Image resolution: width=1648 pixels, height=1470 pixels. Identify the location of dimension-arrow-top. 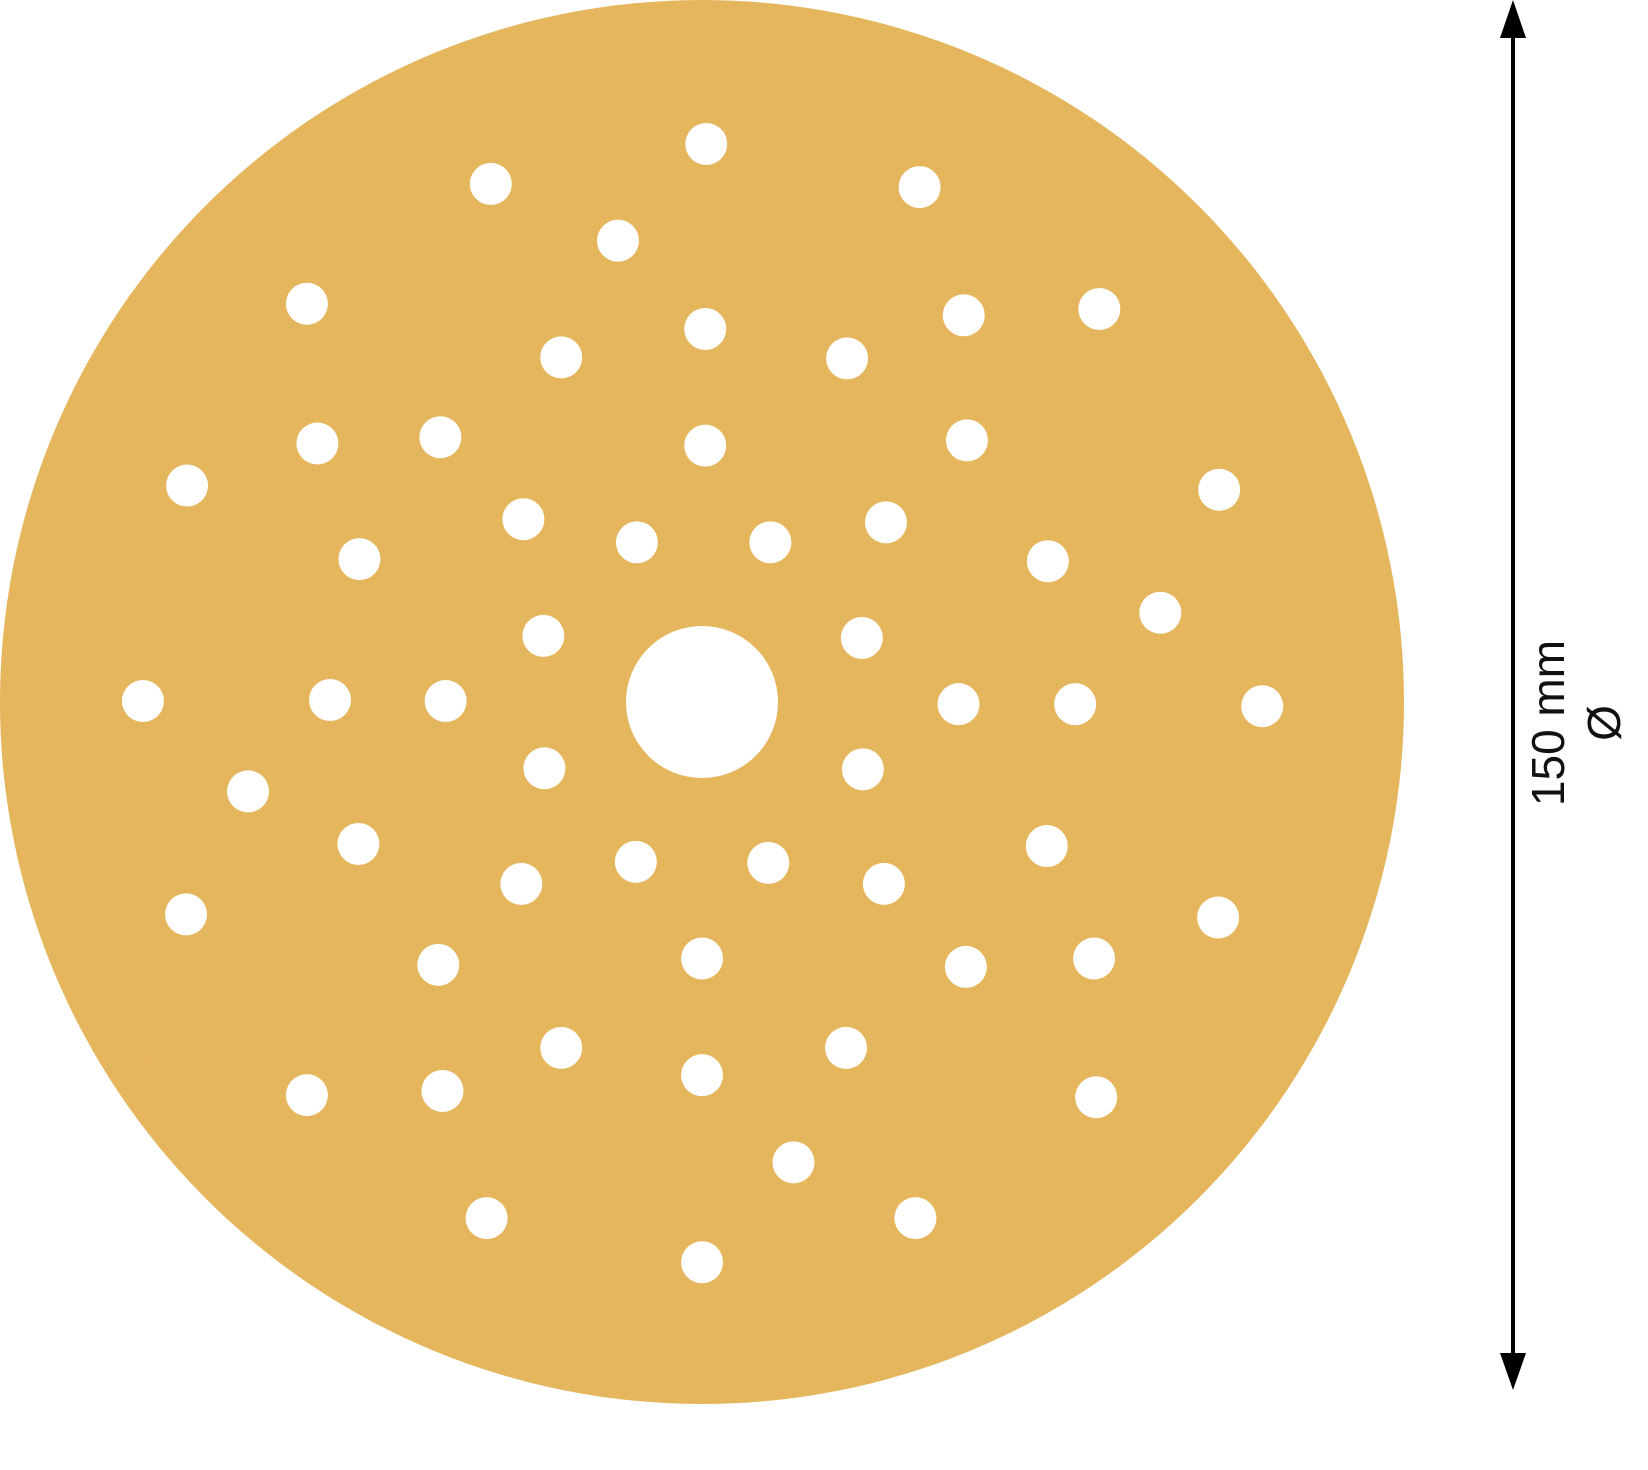
(1513, 19).